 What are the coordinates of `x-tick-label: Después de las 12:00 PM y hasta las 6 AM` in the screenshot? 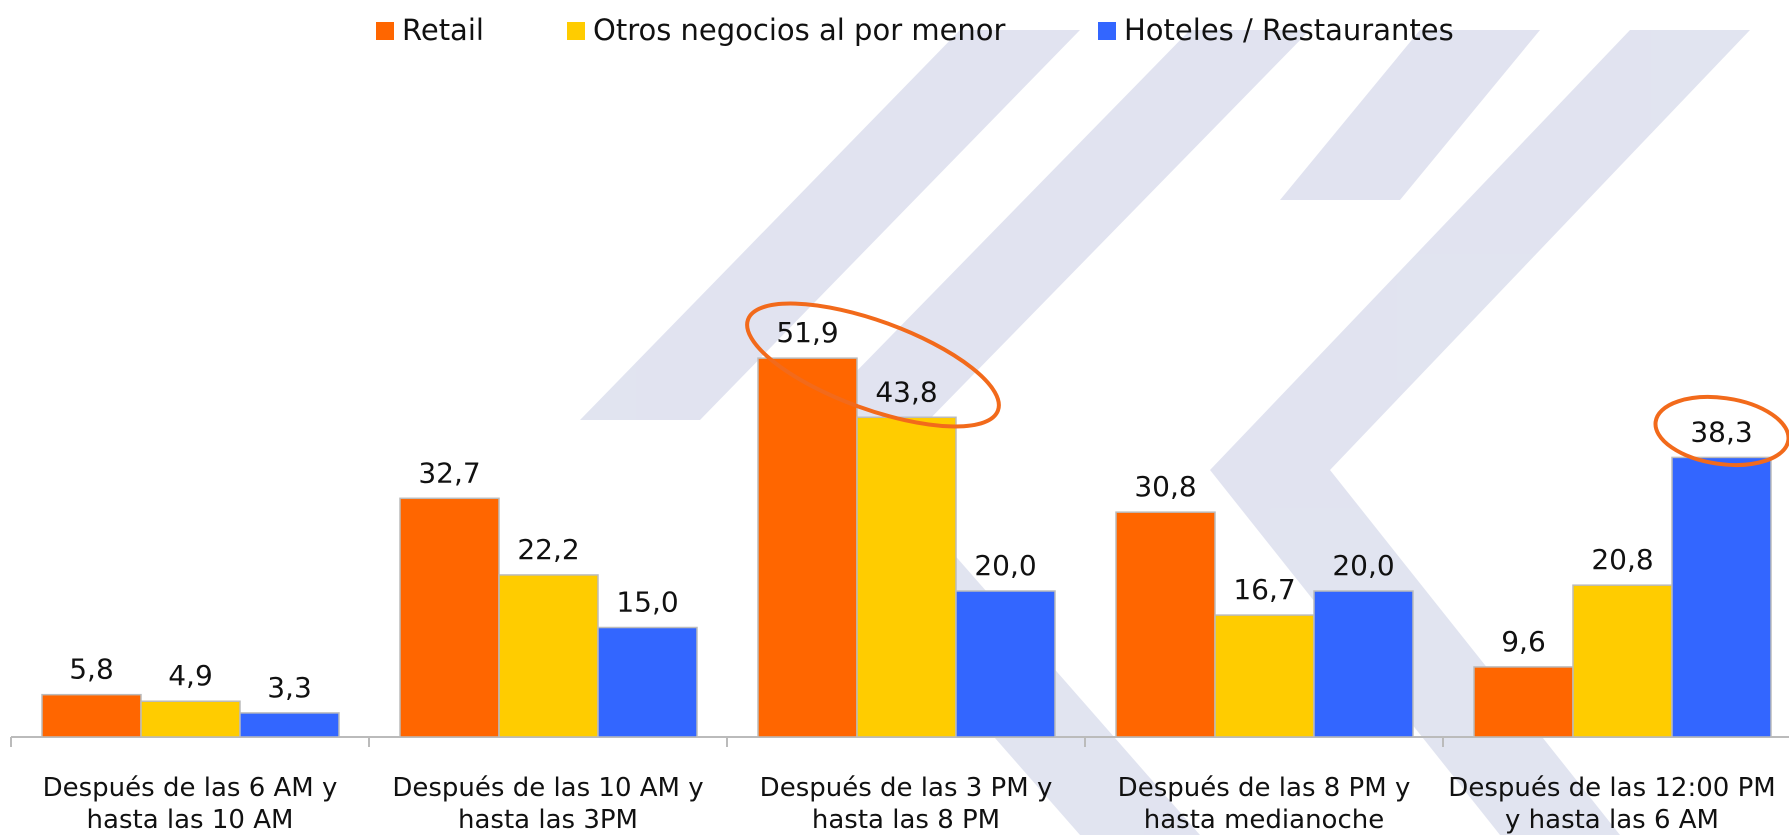 It's located at (1611, 804).